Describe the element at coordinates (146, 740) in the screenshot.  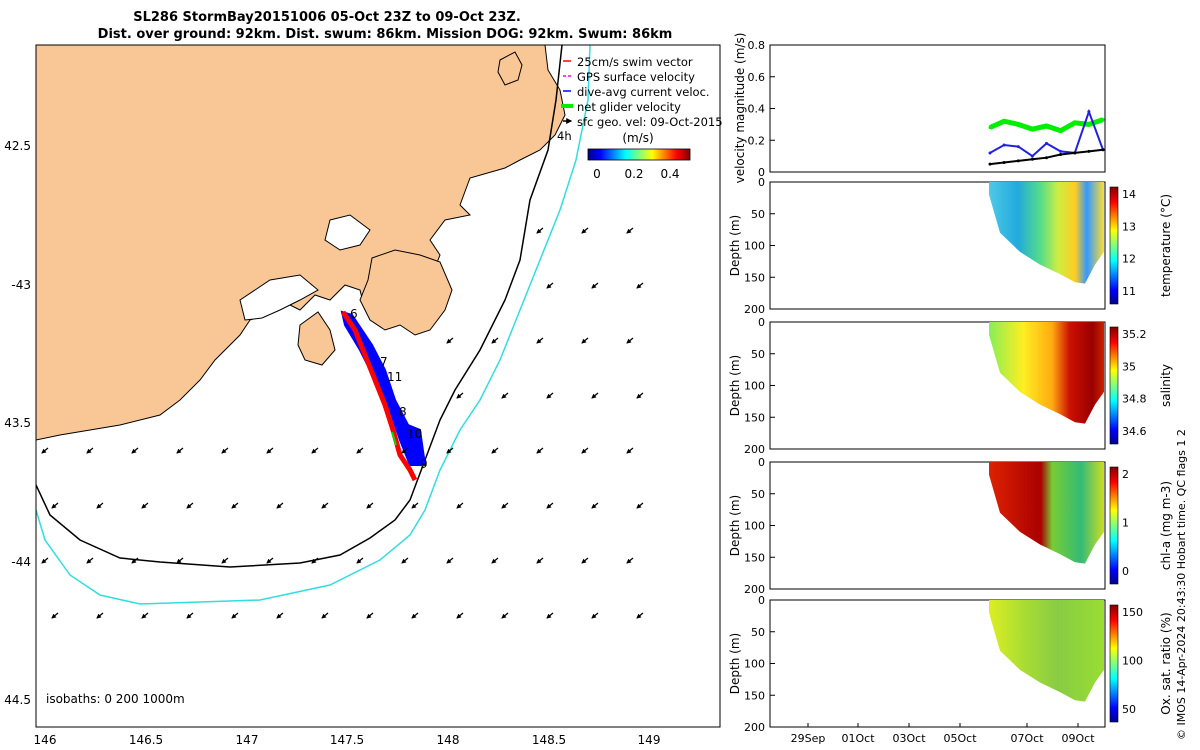
I see `map-x-tick: 146.5` at that location.